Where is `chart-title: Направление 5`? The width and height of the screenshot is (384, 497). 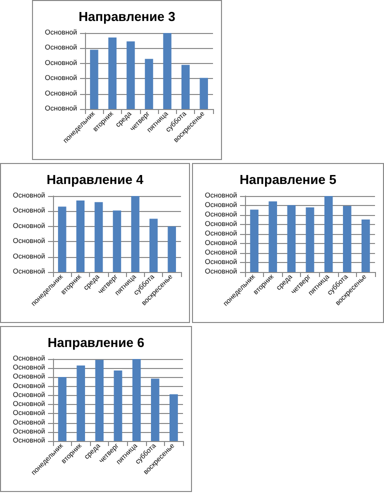
chart-title: Направление 5 is located at coordinates (288, 179).